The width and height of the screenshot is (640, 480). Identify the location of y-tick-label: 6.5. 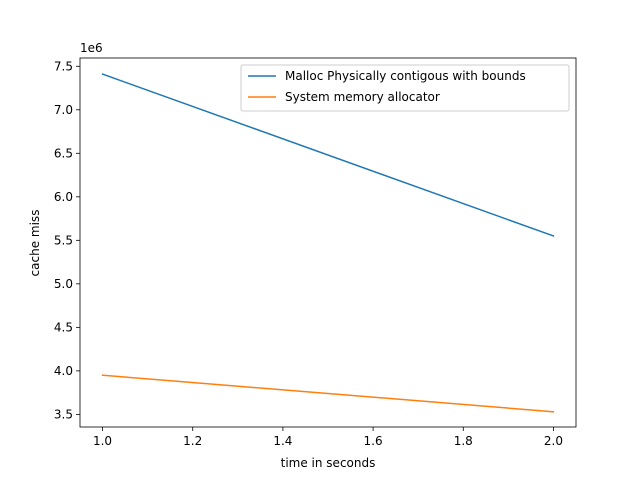
(63, 153).